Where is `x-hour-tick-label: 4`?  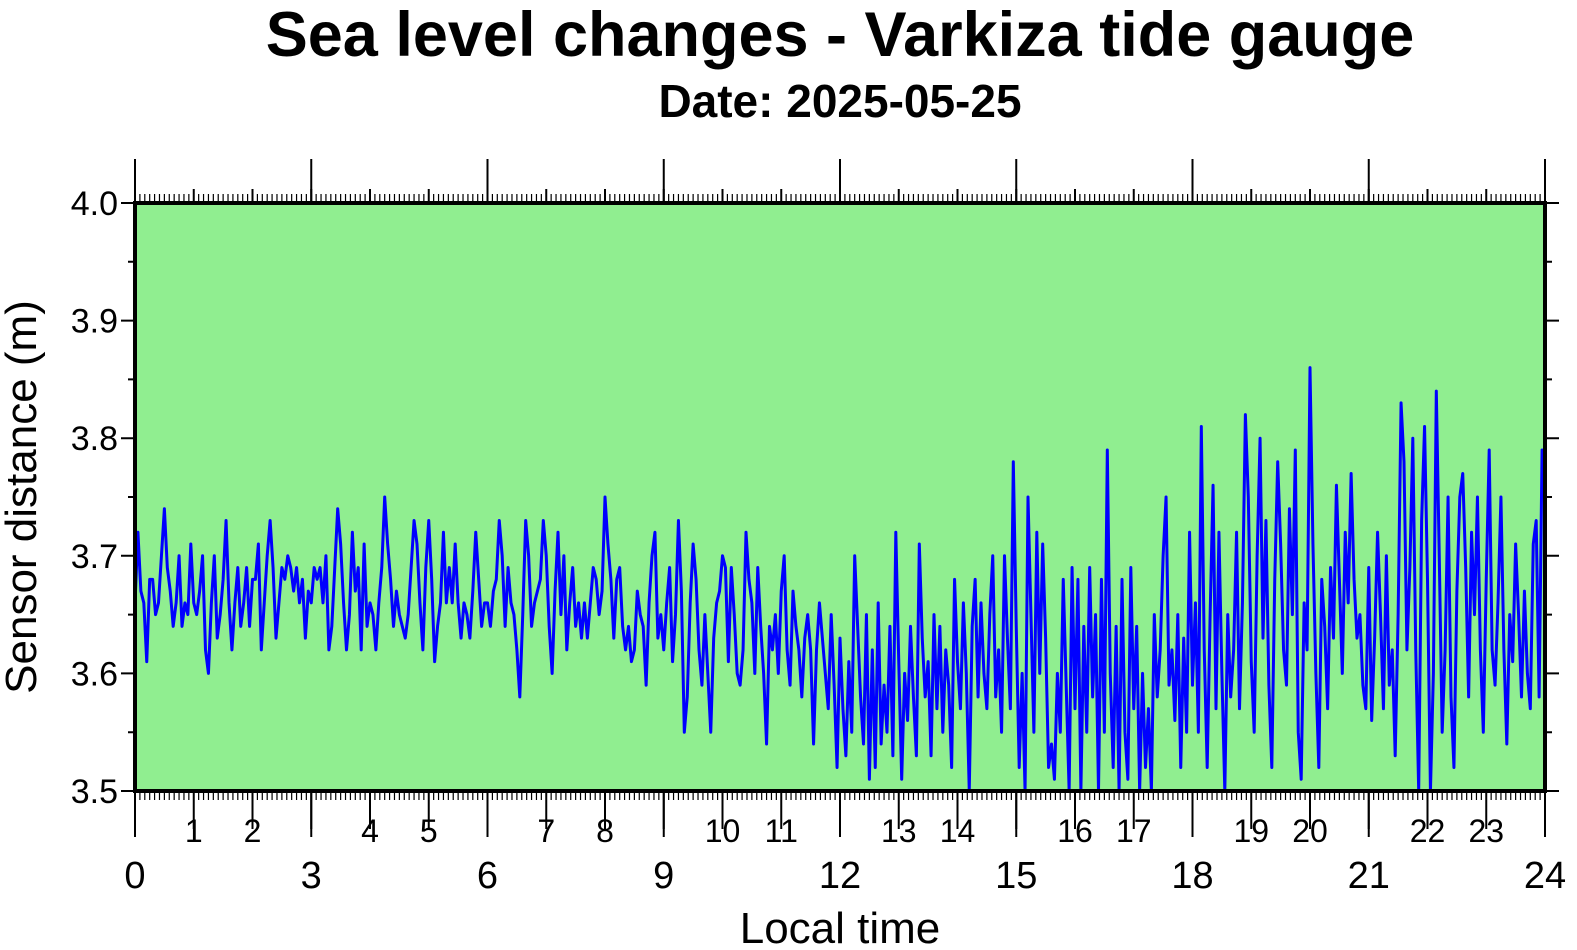 x-hour-tick-label: 4 is located at coordinates (370, 831).